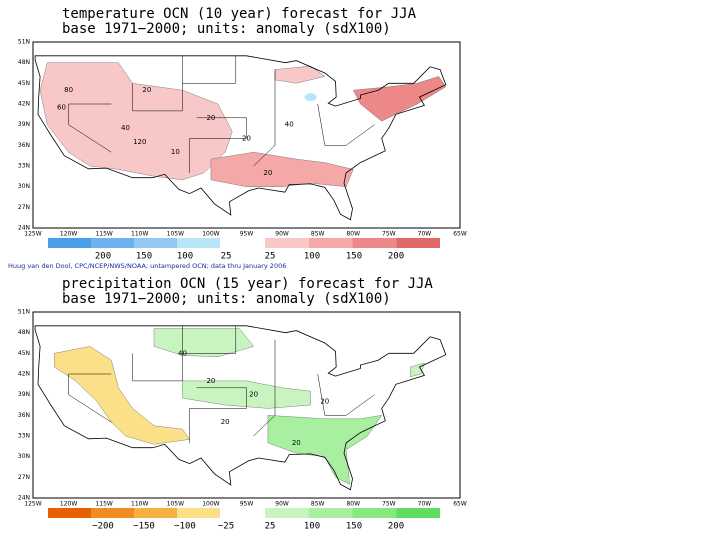 This screenshot has width=720, height=540. What do you see at coordinates (226, 299) in the screenshot?
I see `map-title: base 1971−2000; units: anomaly (sdX100)` at bounding box center [226, 299].